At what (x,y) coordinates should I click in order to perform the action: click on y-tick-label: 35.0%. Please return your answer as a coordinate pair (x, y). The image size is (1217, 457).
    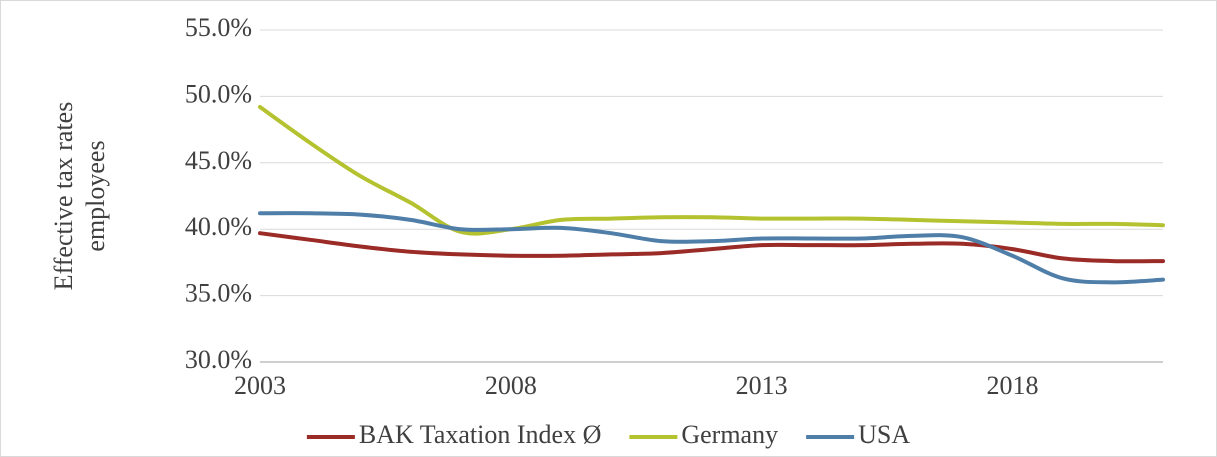
    Looking at the image, I should click on (218, 293).